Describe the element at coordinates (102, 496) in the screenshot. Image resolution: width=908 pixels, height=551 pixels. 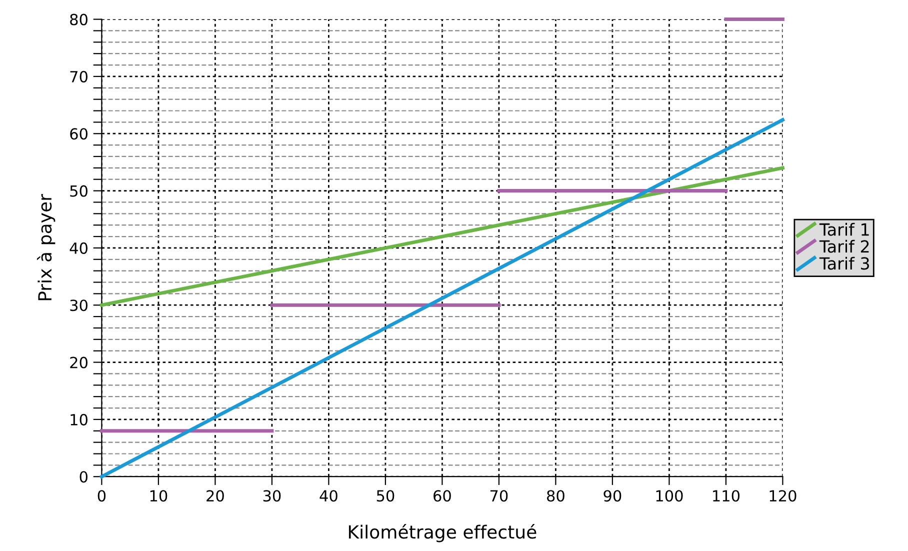
I see `x-tick-label: 0` at that location.